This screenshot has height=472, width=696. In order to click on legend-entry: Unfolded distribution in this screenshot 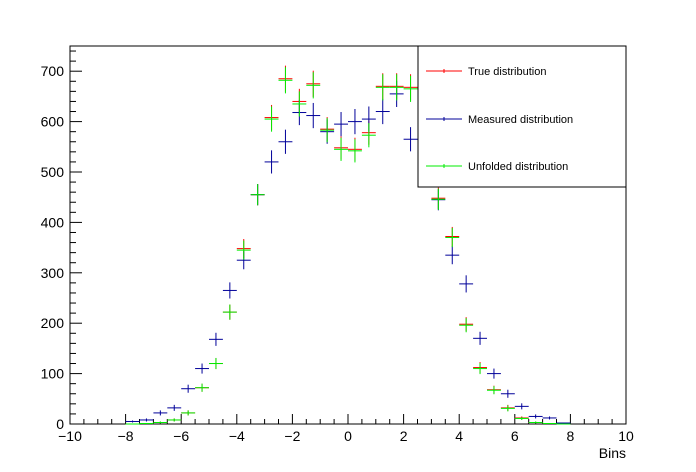, I will do `click(497, 167)`.